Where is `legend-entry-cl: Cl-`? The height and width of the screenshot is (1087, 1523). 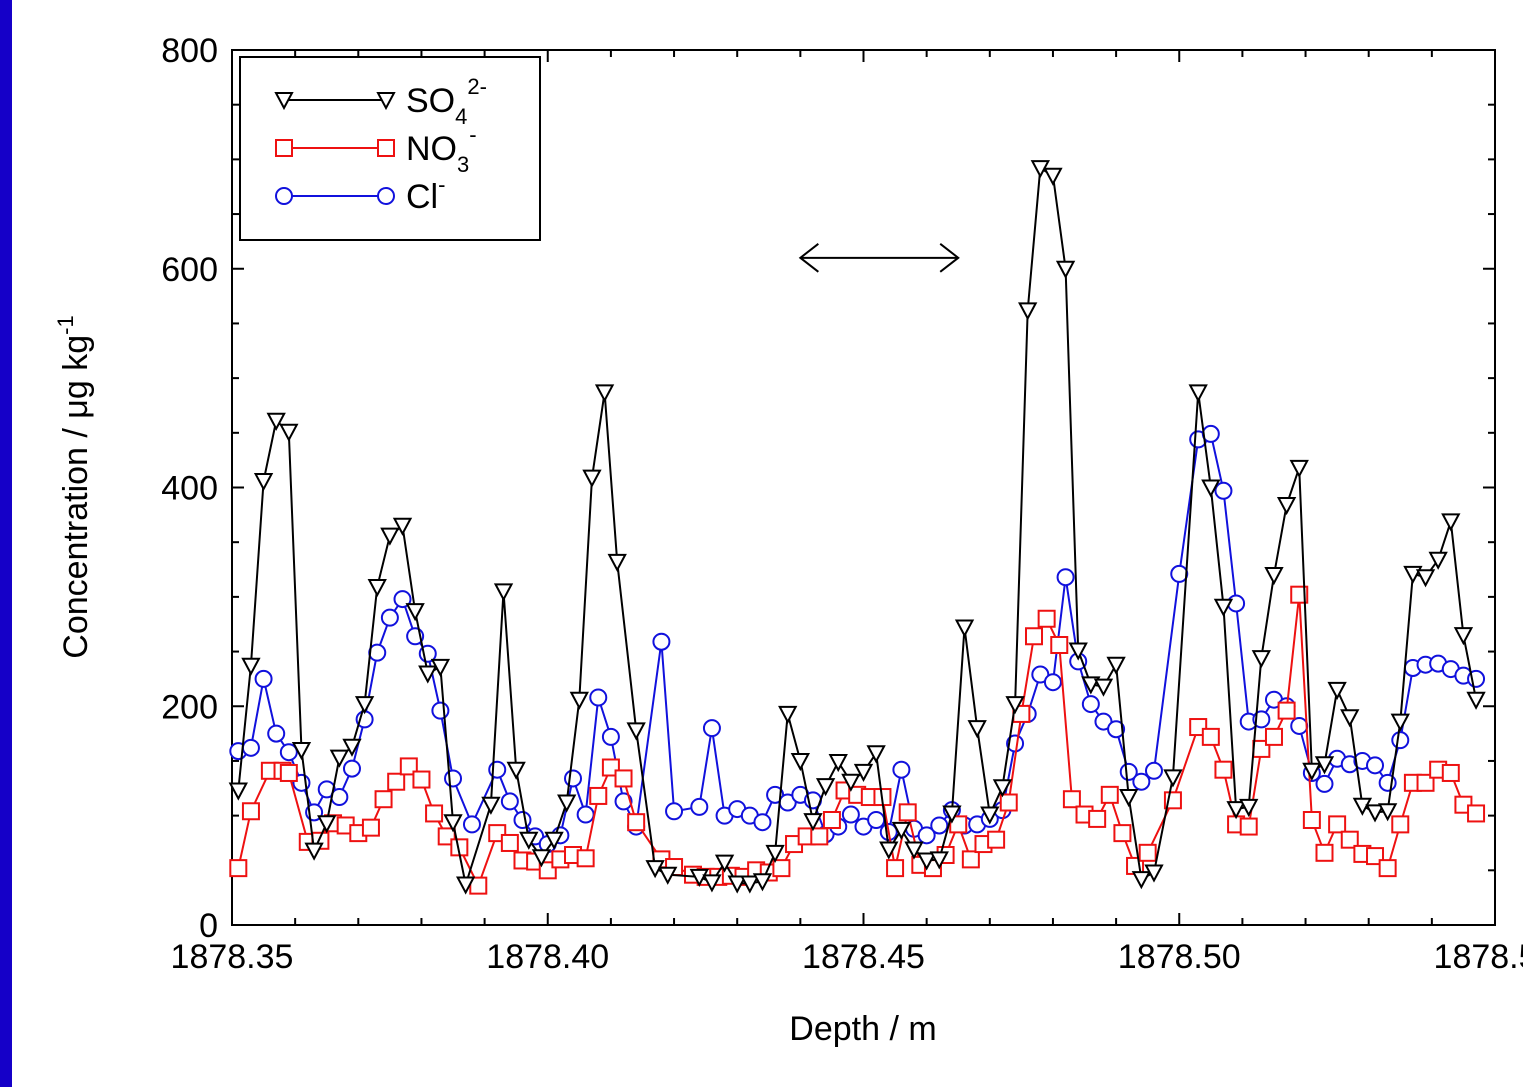
legend-entry-cl: Cl- is located at coordinates (360, 194).